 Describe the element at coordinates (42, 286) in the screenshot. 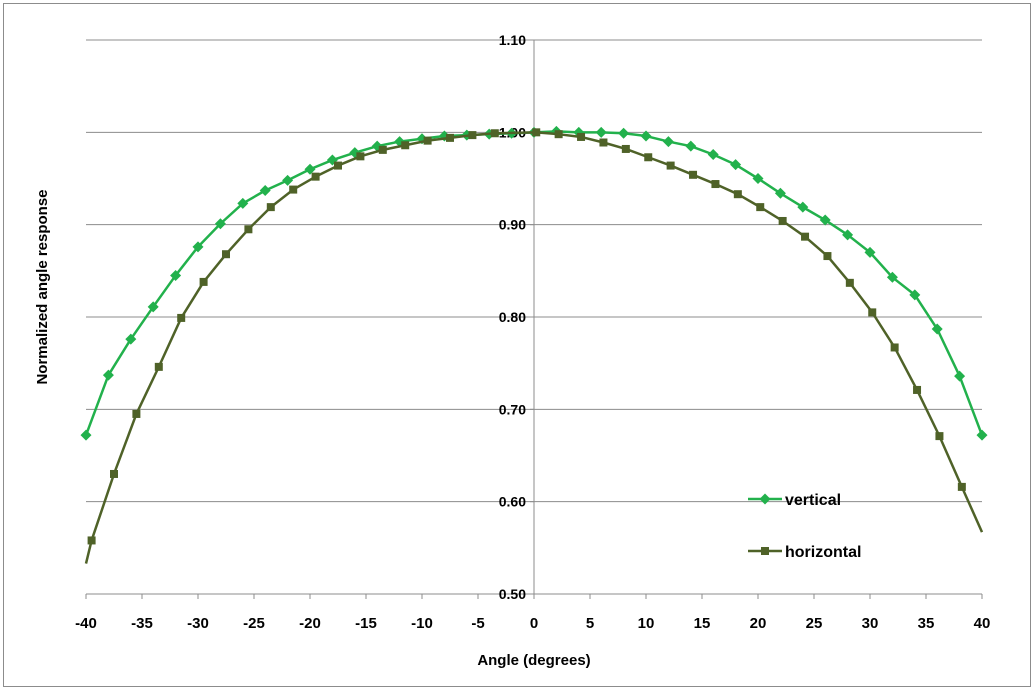

I see `y-axis-title: Normalized angle response` at that location.